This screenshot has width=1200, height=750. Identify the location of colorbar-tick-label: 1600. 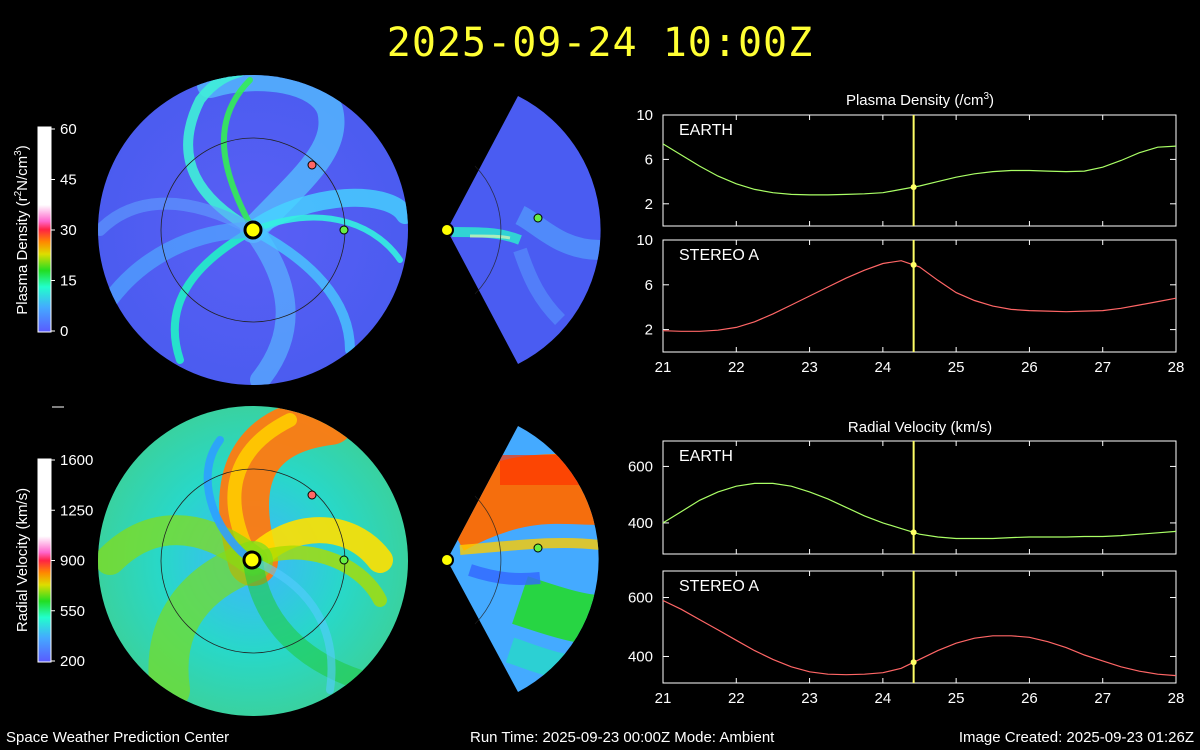
(76, 460).